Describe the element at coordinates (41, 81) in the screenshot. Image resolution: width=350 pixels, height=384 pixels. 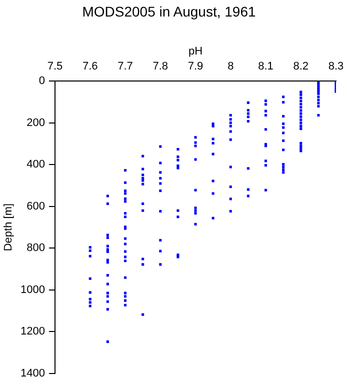
I see `y-tick-label: 0` at that location.